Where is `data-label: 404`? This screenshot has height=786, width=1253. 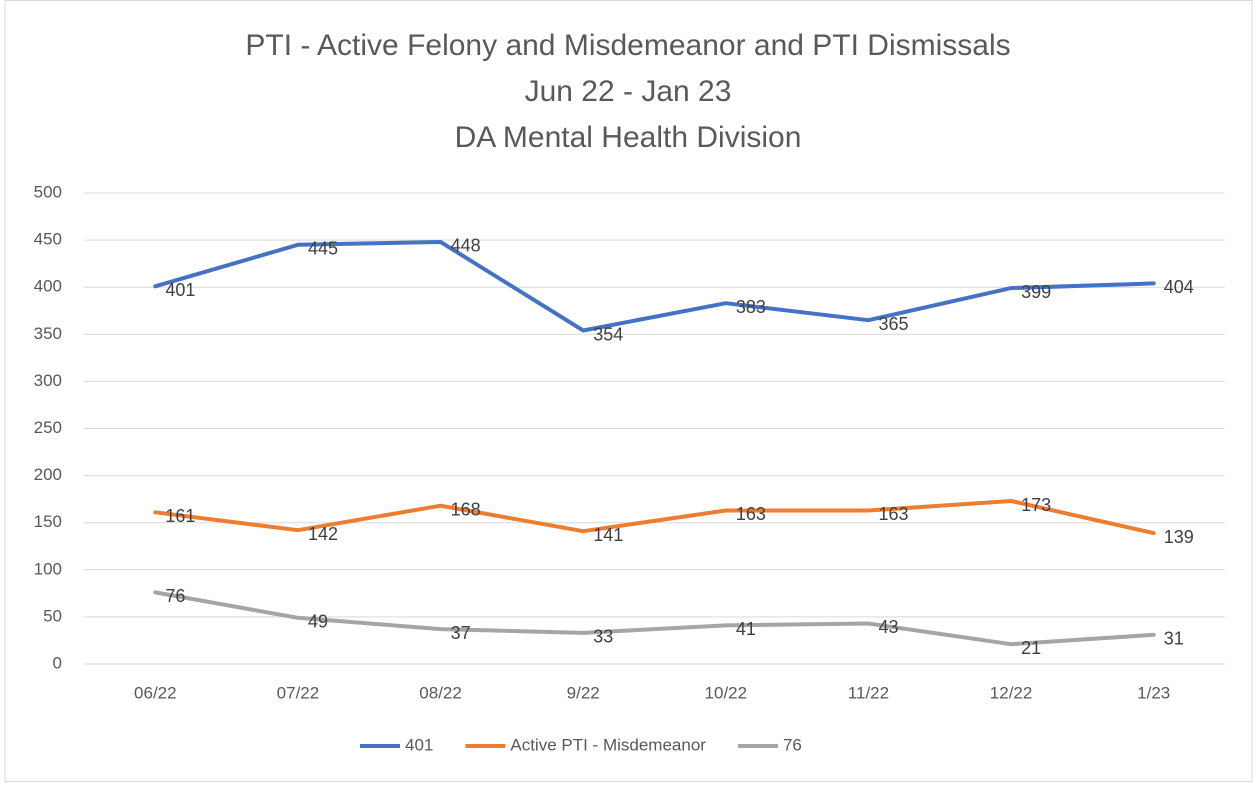 data-label: 404 is located at coordinates (1179, 287).